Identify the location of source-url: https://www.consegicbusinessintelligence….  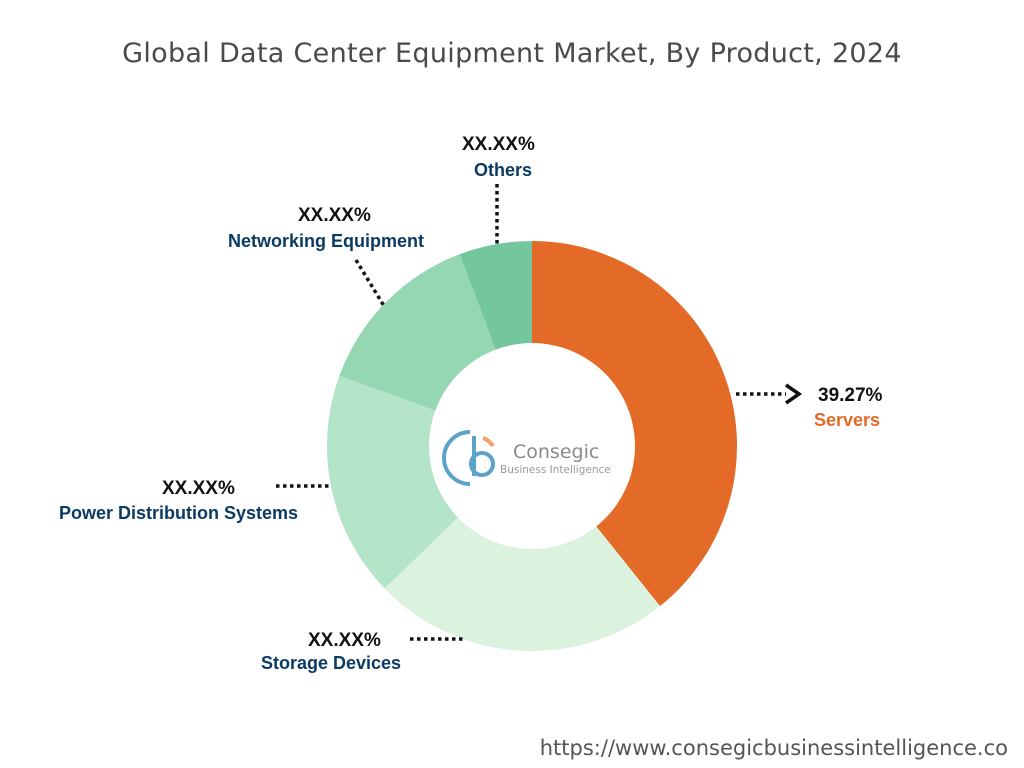
(773, 748).